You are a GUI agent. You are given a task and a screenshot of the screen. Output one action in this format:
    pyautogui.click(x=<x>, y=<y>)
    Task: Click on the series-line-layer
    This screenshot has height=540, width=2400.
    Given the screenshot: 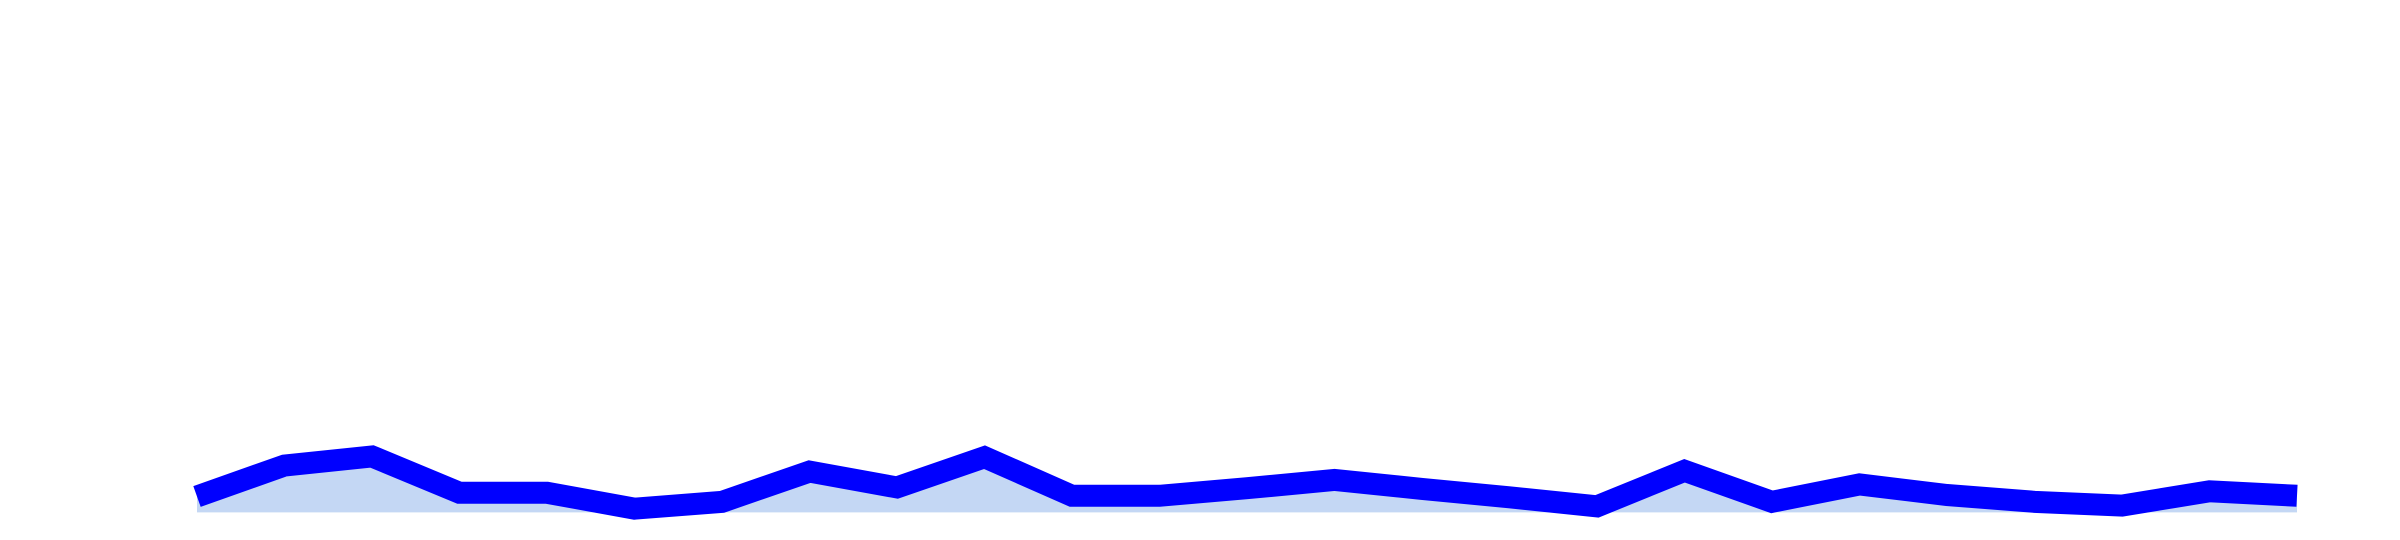 What is the action you would take?
    pyautogui.click(x=1245, y=482)
    